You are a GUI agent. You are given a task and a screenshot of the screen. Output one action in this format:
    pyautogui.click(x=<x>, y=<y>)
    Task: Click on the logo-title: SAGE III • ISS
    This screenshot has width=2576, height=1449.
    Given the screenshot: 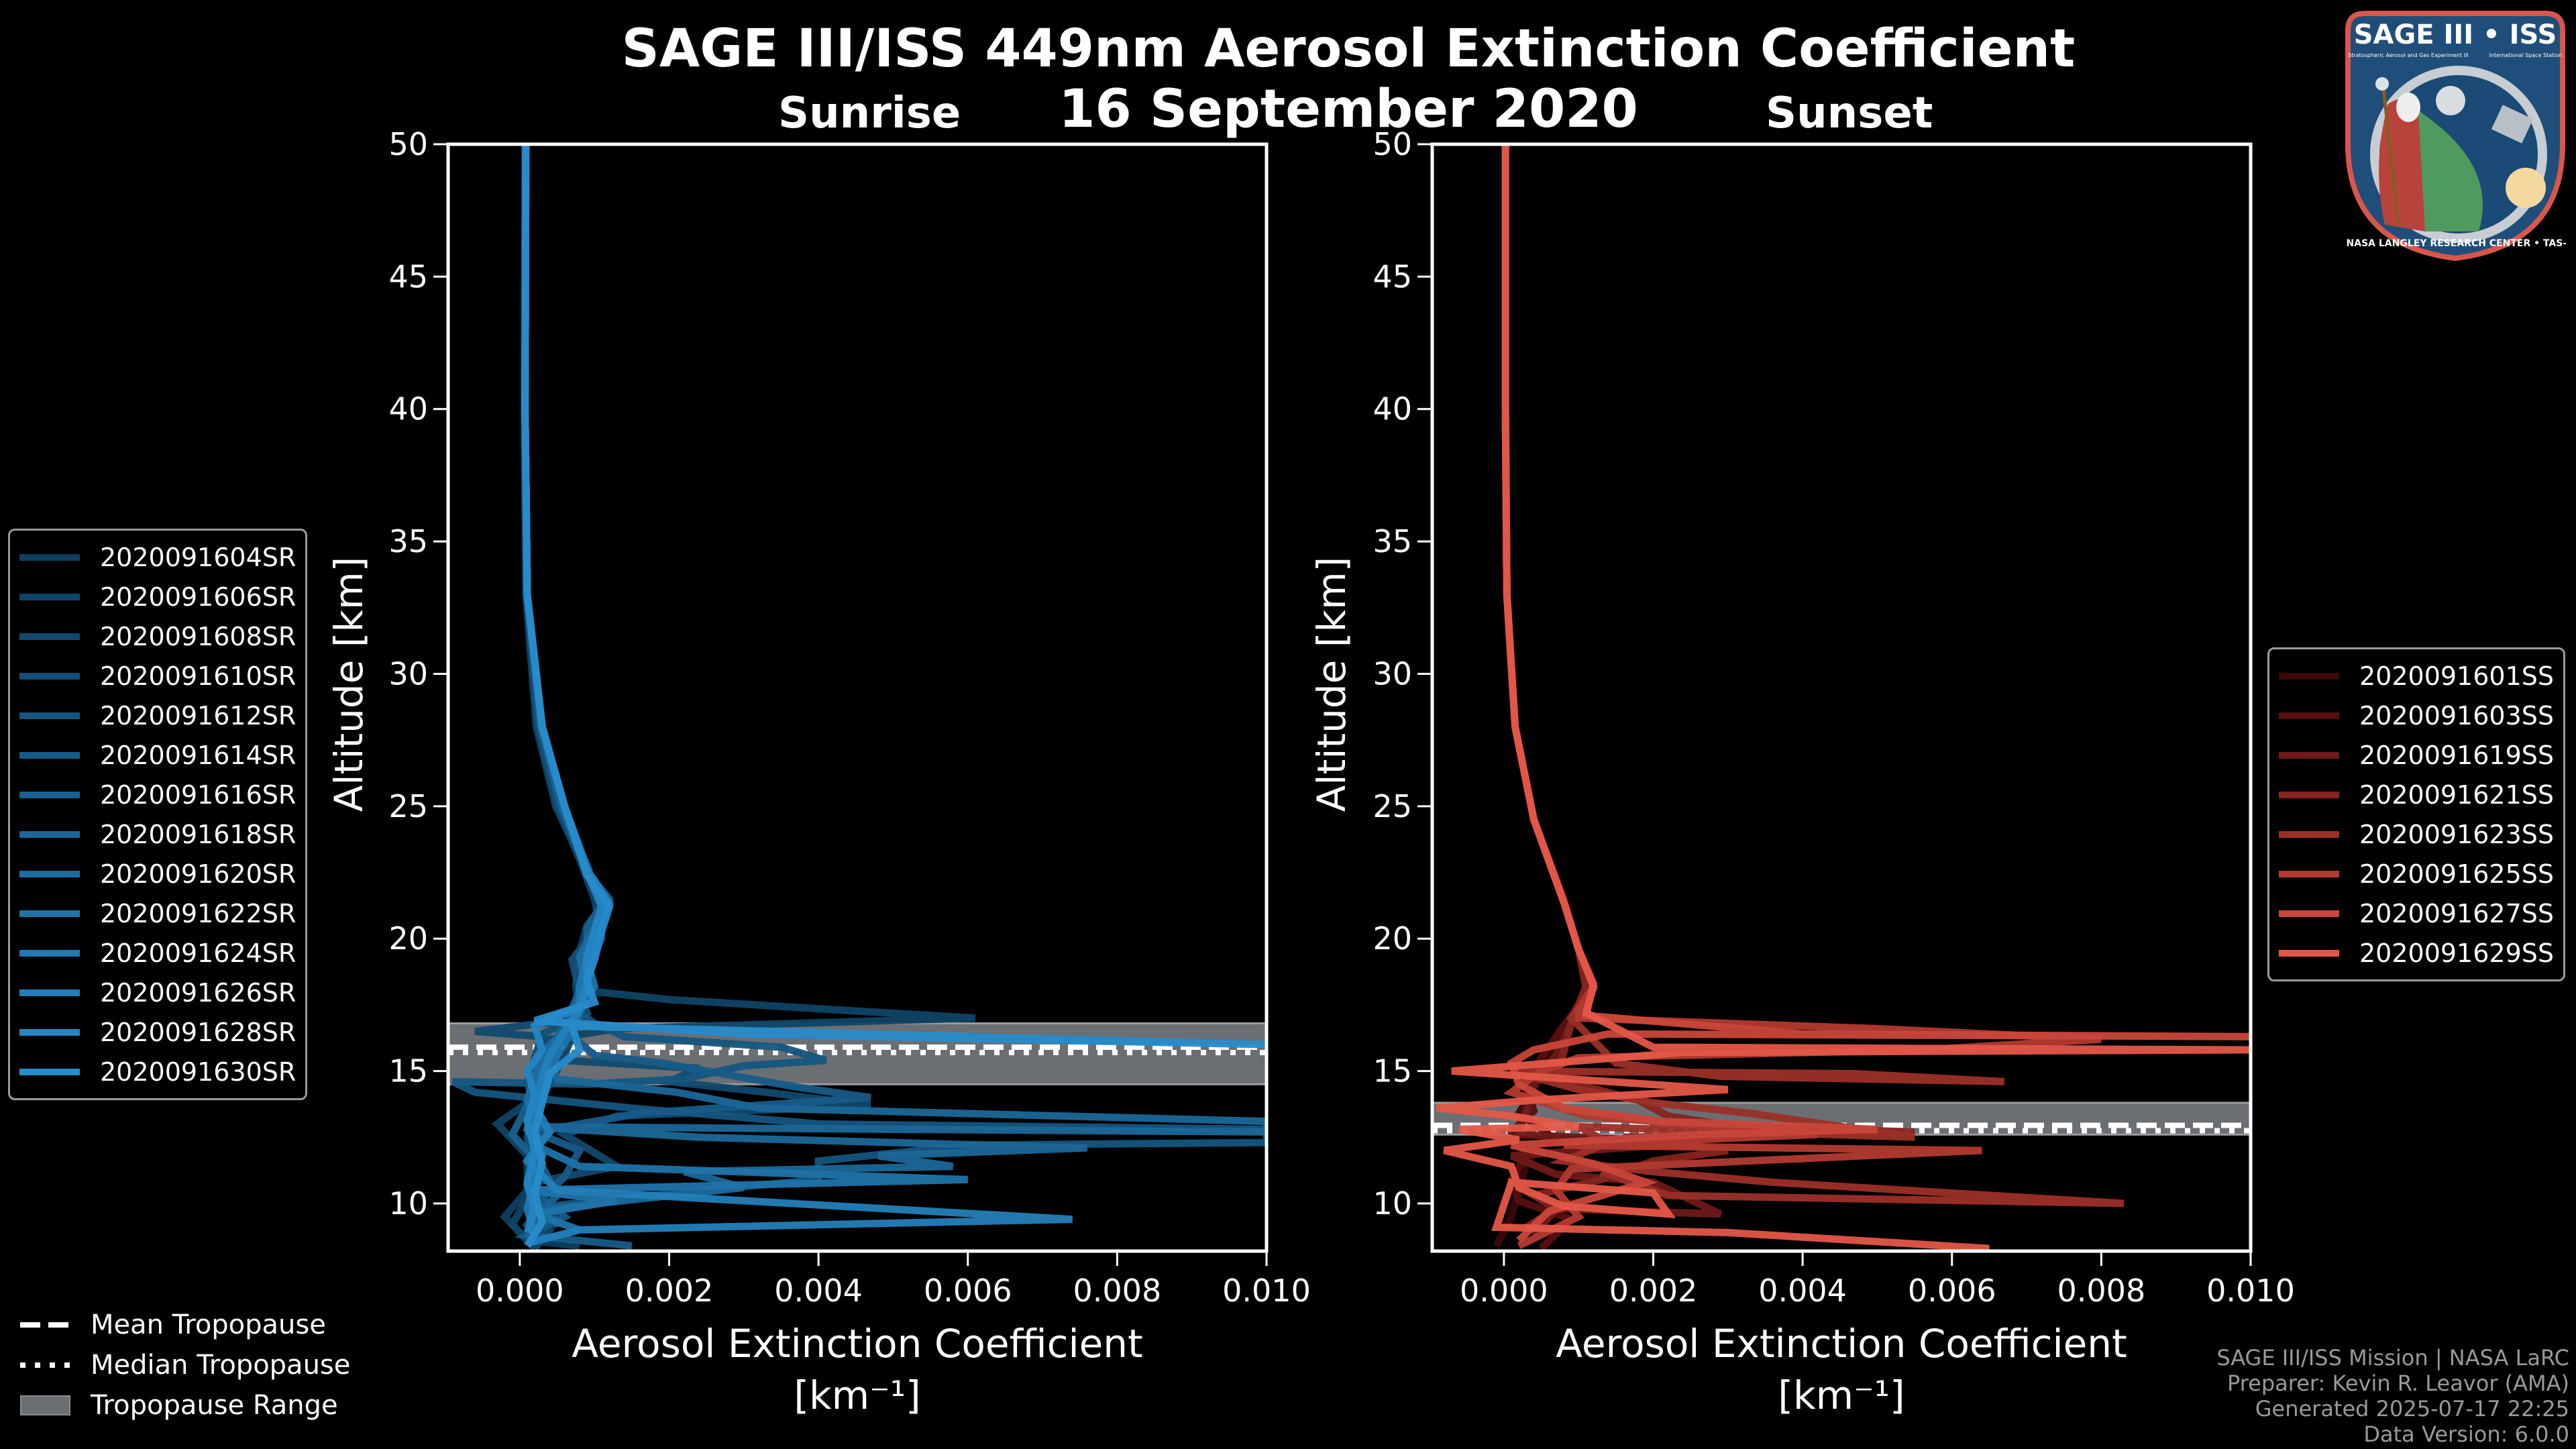 What is the action you would take?
    pyautogui.click(x=2455, y=34)
    